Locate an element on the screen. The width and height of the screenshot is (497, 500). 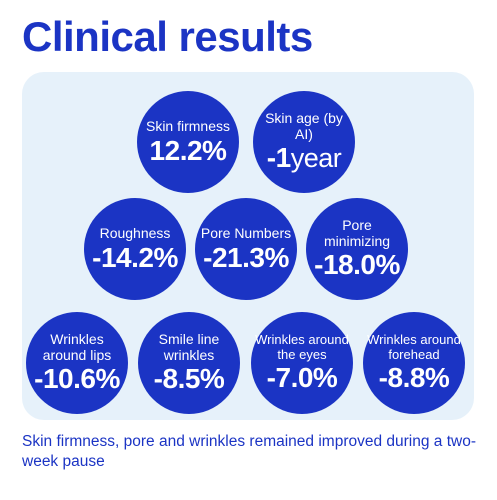
metric-smile-line-wrinkles: Smile line wrinkles -8.5% is located at coordinates (189, 363).